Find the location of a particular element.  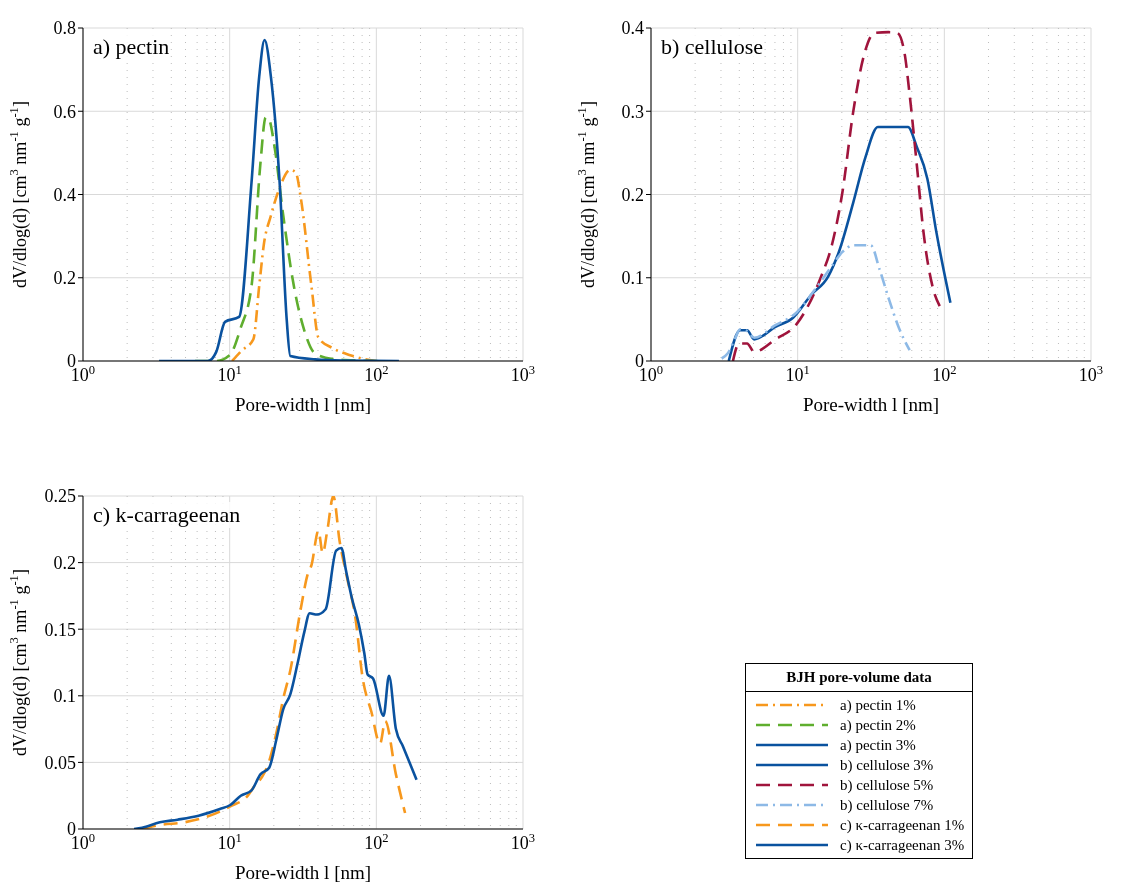

legend-label: a) pectin 3% is located at coordinates (878, 745).